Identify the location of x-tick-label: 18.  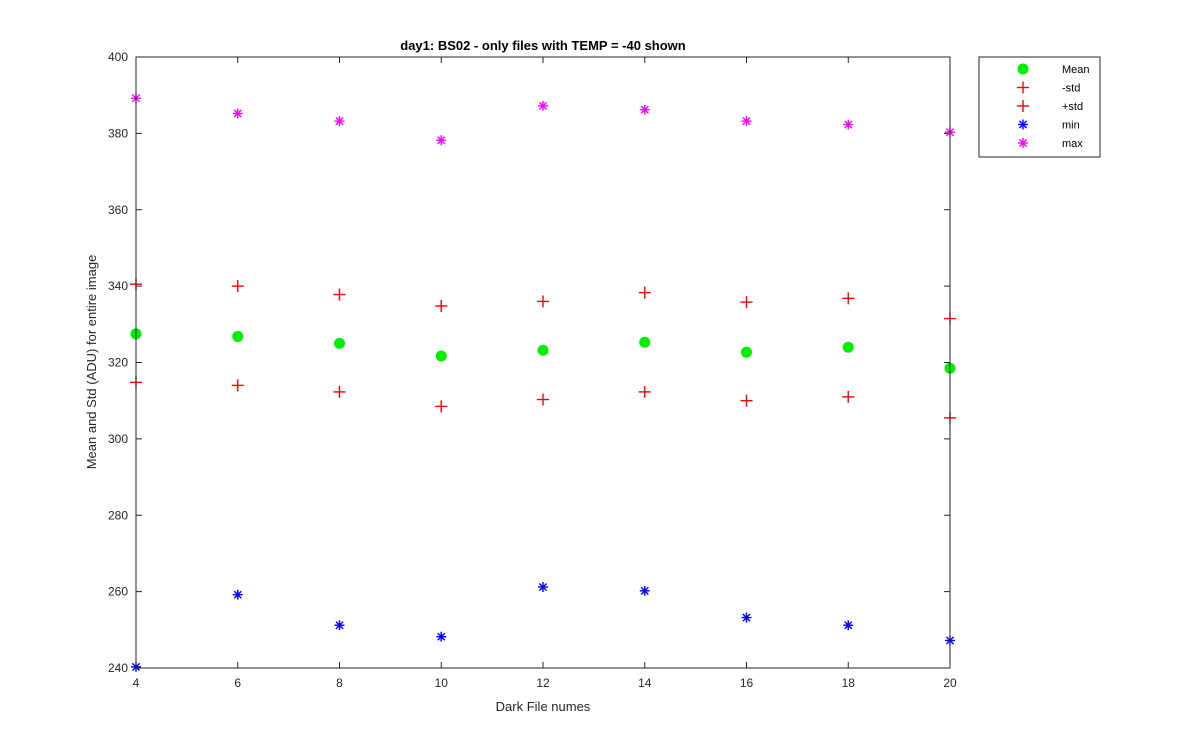
(849, 683).